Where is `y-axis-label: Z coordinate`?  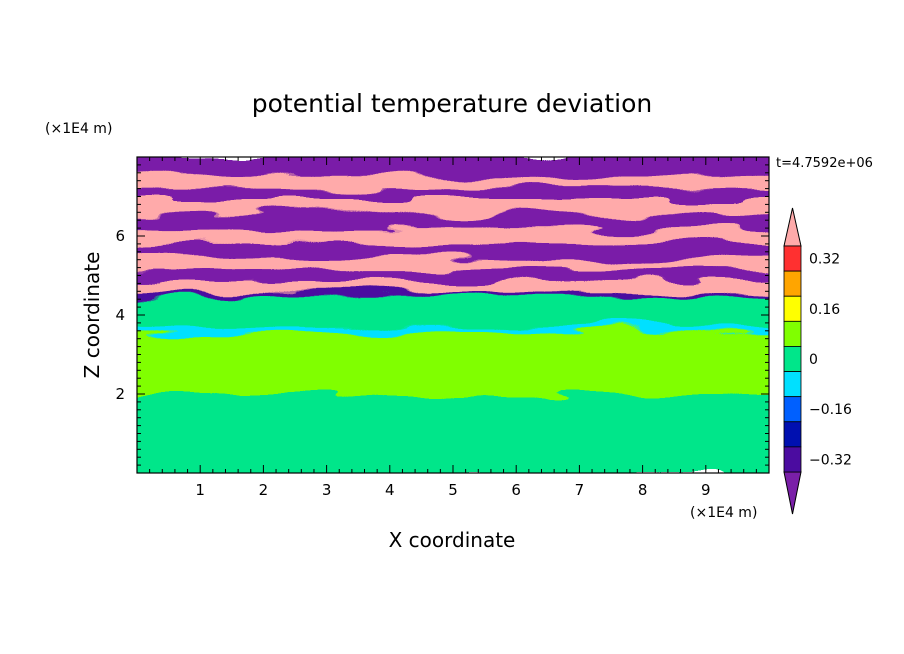 y-axis-label: Z coordinate is located at coordinates (92, 315).